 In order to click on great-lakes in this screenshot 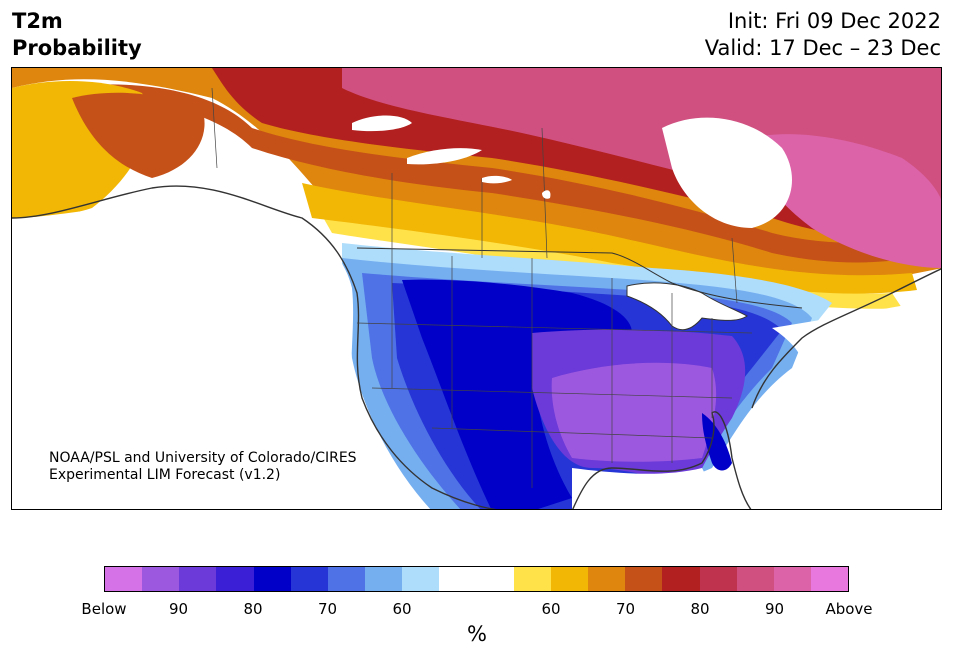, I will do `click(687, 306)`.